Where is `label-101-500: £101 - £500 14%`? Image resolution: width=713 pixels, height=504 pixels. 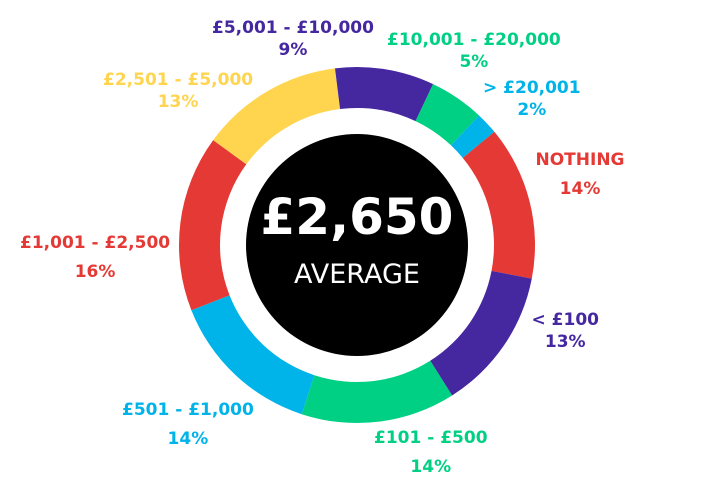 label-101-500: £101 - £500 14% is located at coordinates (431, 452).